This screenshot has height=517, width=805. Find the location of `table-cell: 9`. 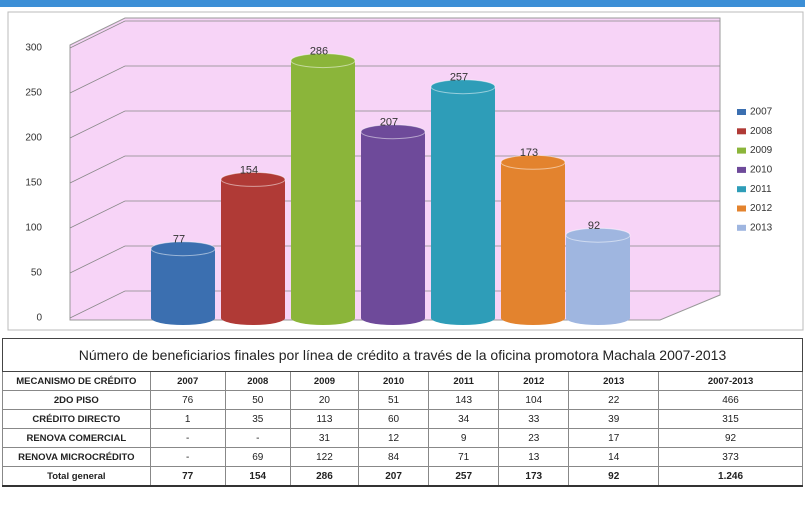

table-cell: 9 is located at coordinates (464, 438).